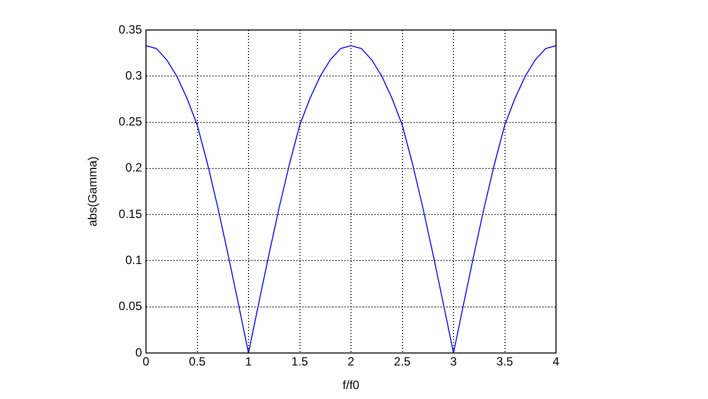 This screenshot has width=708, height=399. Describe the element at coordinates (93, 191) in the screenshot. I see `y-axis-title: abs(Gamma)` at that location.